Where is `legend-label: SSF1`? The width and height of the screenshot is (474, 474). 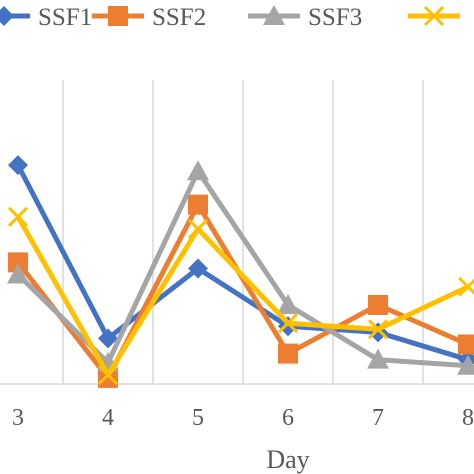
legend-label: SSF1 is located at coordinates (65, 17).